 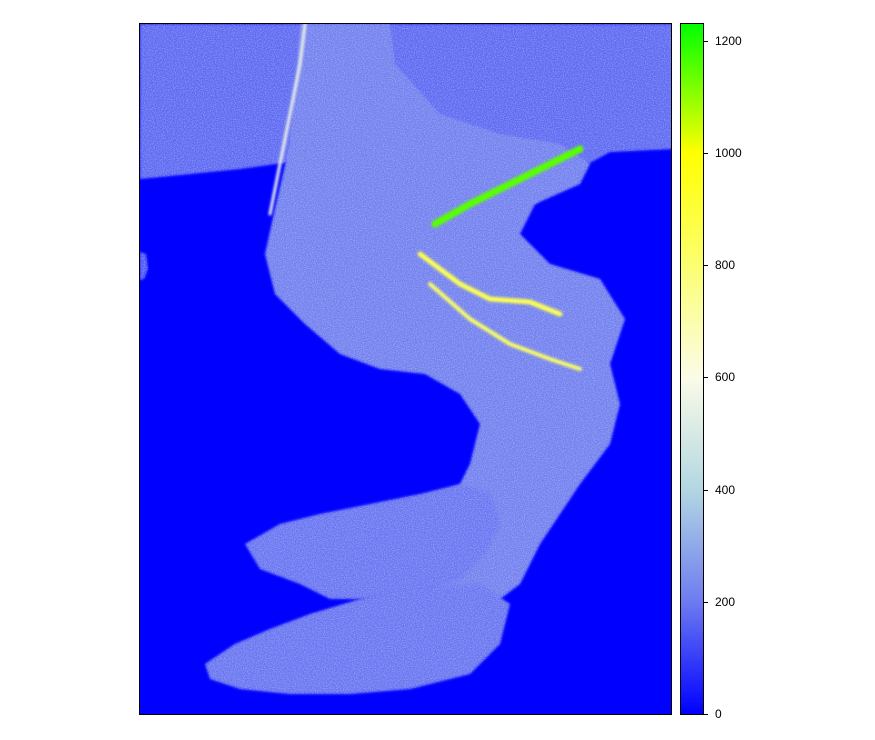 I want to click on colorbar-axis: 0 200 400 600 800 1000 1200, so click(x=733, y=372).